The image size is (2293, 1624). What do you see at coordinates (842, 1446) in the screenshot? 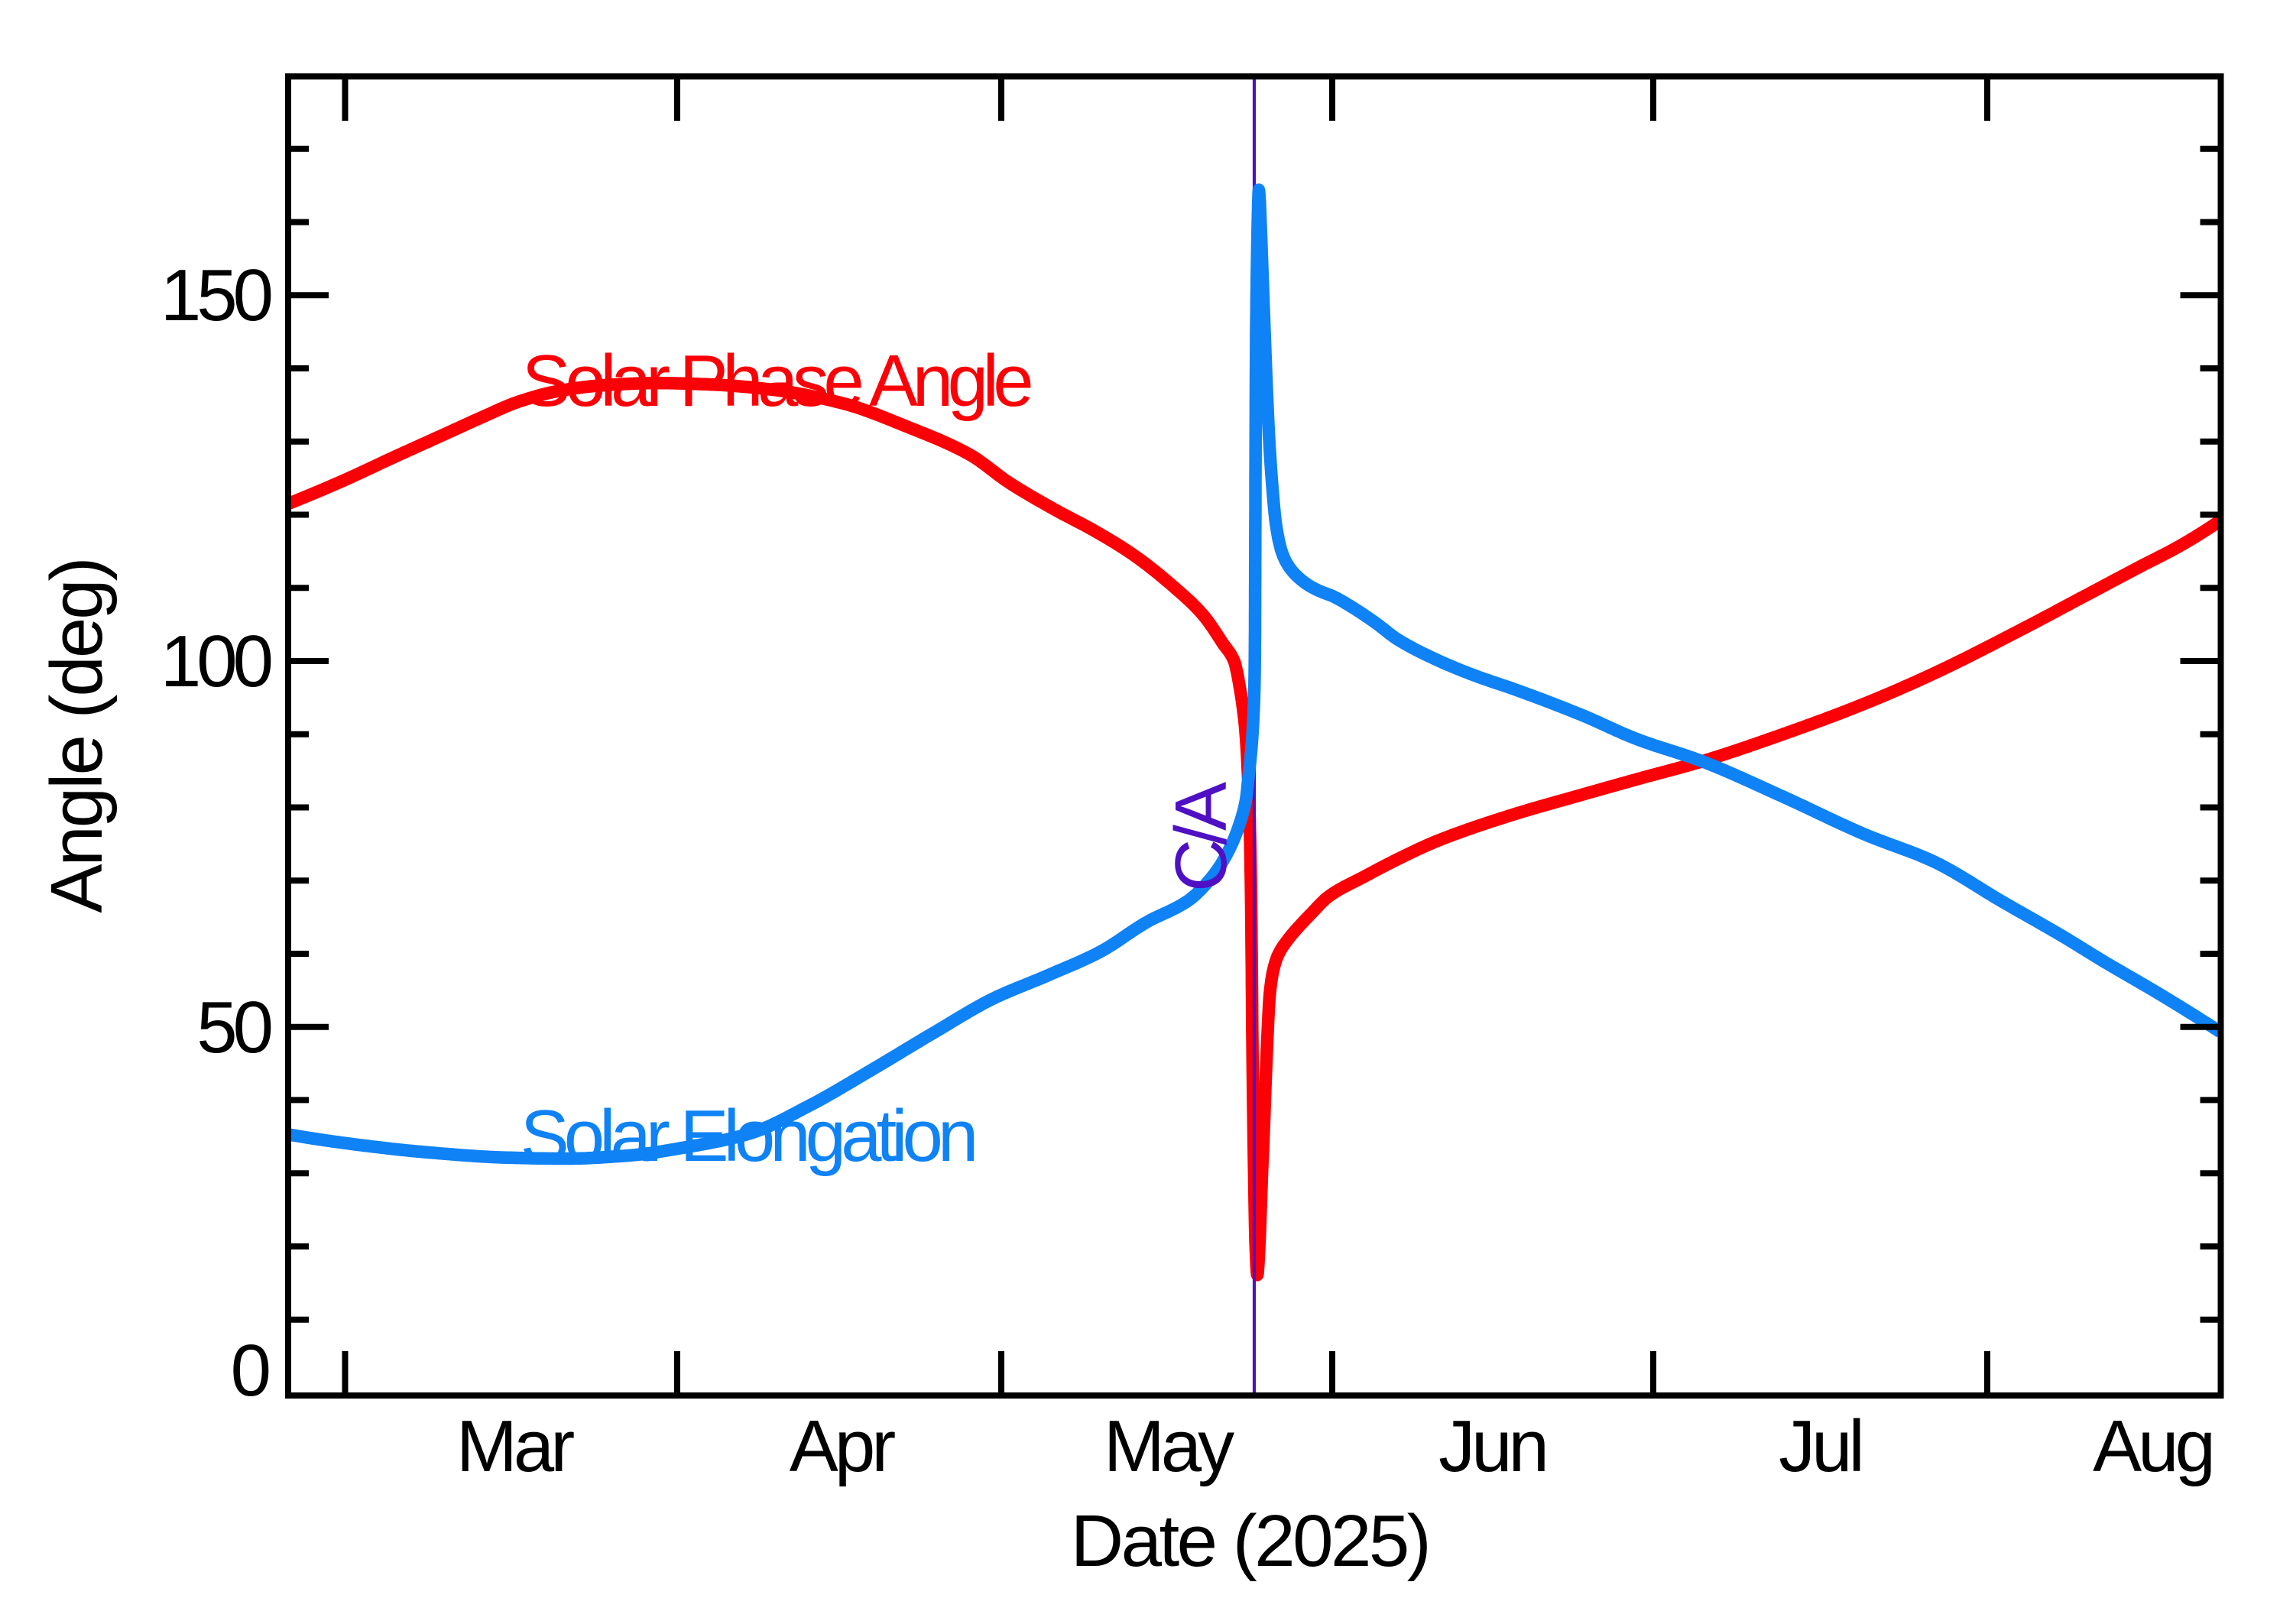
I see `svg-text: Apr` at bounding box center [842, 1446].